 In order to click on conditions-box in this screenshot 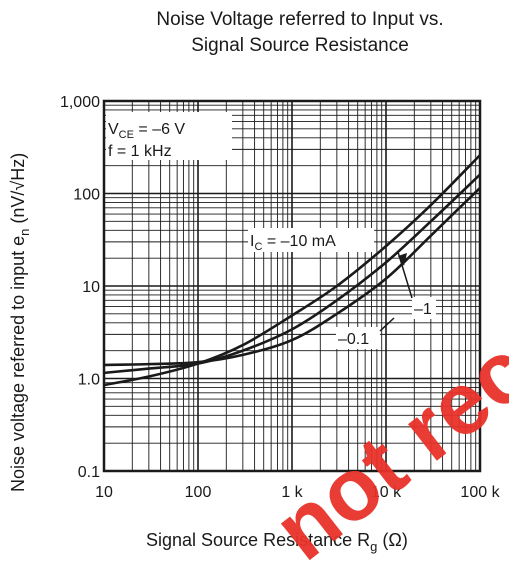, I will do `click(169, 136)`.